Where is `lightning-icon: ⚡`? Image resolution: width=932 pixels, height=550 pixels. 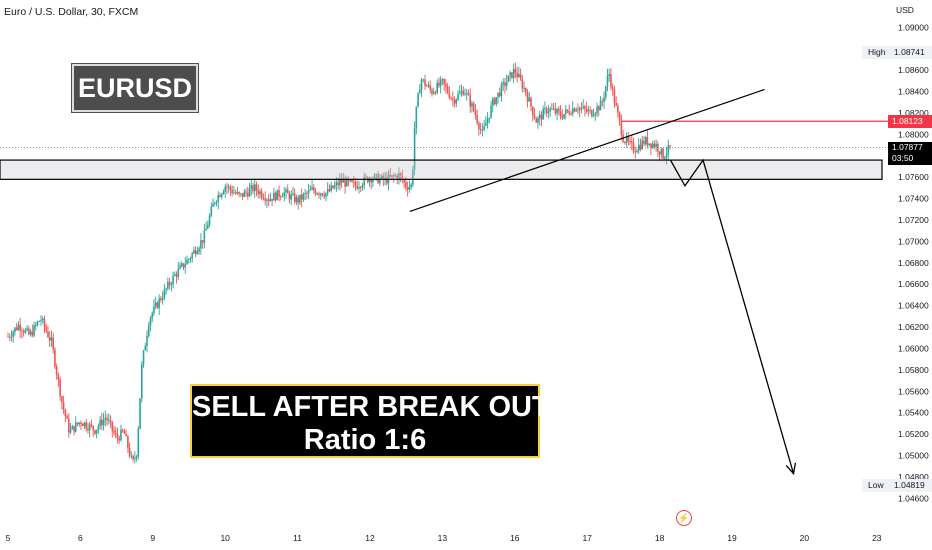 lightning-icon: ⚡ is located at coordinates (684, 518).